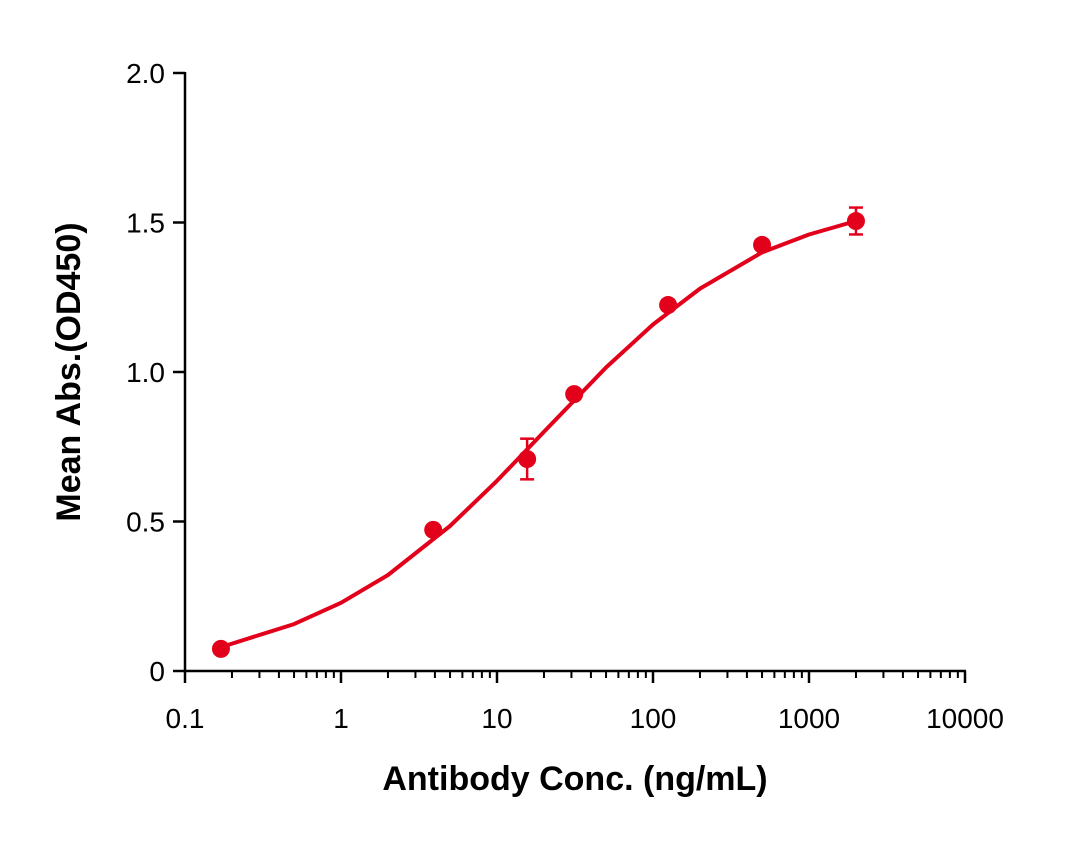  I want to click on x-tick-label: 10, so click(496, 718).